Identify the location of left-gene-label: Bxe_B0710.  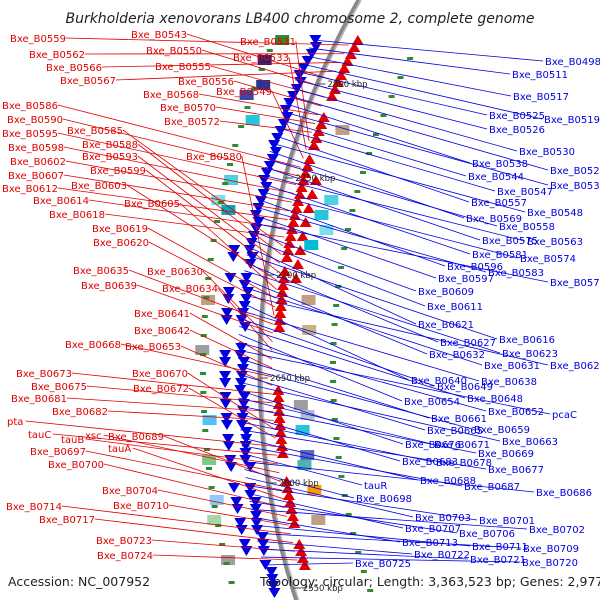
(141, 506).